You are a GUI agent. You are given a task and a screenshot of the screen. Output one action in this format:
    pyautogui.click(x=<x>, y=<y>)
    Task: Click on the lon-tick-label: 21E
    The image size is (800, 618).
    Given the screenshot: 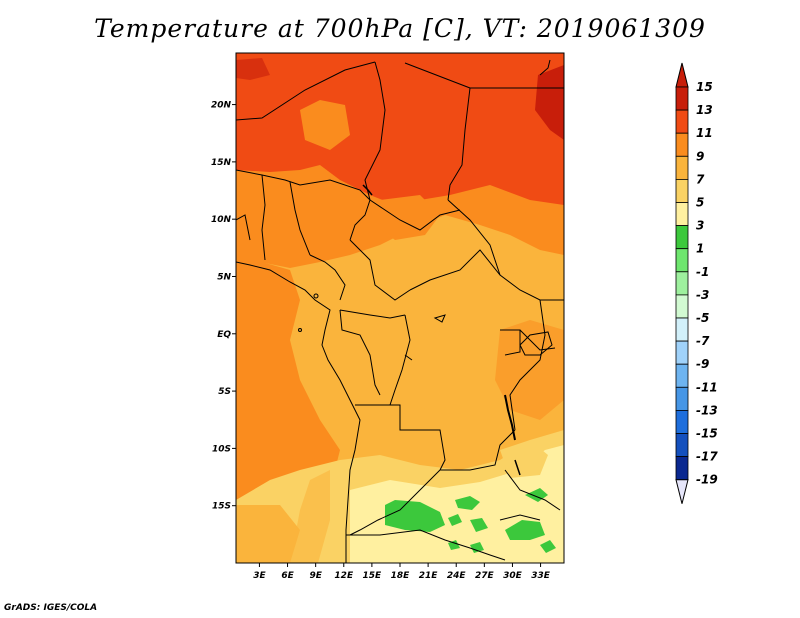 What is the action you would take?
    pyautogui.click(x=429, y=576)
    